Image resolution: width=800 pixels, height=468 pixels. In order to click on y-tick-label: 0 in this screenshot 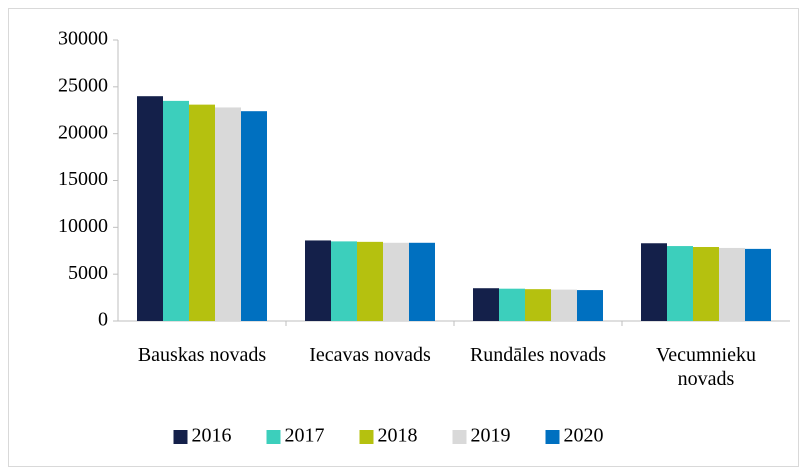, I will do `click(103, 320)`.